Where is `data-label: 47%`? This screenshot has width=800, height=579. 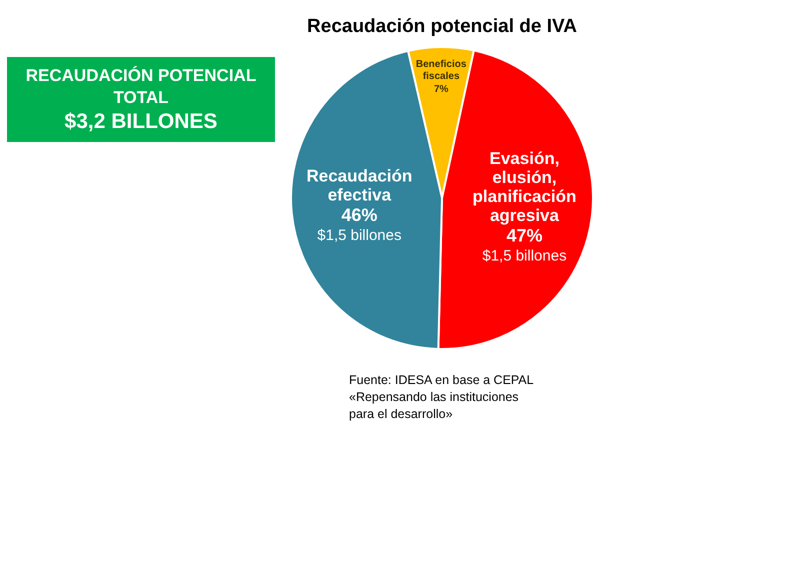
data-label: 47% is located at coordinates (524, 235).